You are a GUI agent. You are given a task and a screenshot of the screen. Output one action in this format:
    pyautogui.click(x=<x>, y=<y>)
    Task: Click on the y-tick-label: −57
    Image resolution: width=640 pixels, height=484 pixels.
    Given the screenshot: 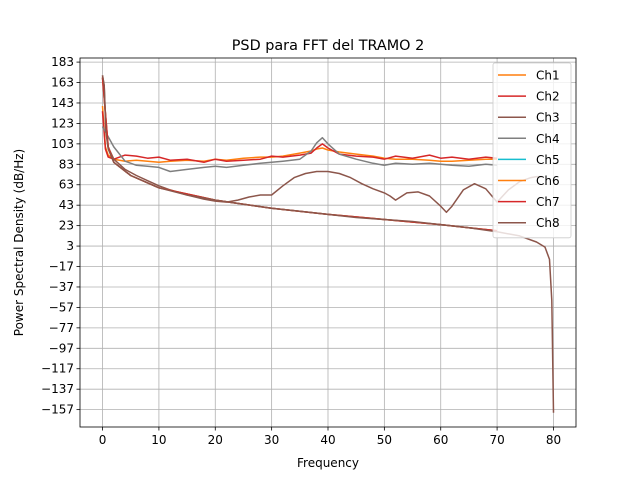 What is the action you would take?
    pyautogui.click(x=61, y=307)
    